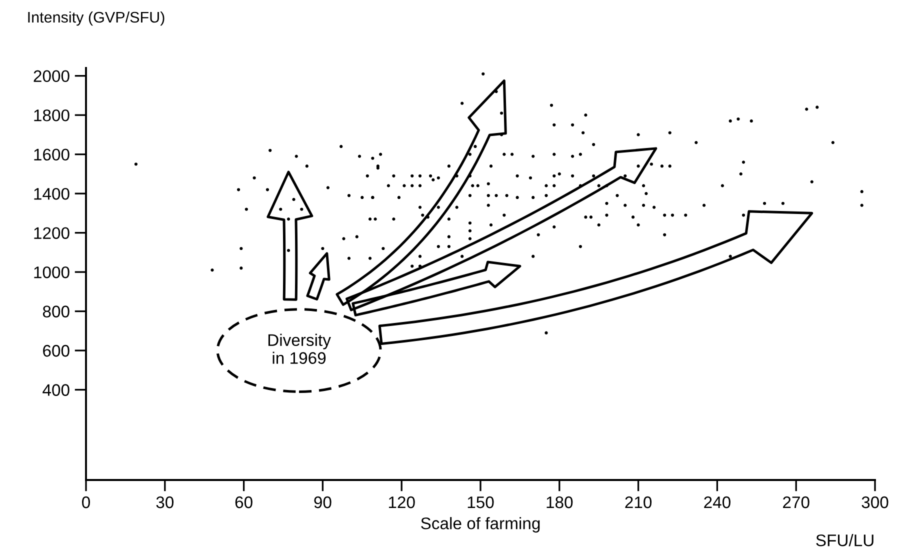 This screenshot has width=901, height=557. I want to click on x-tick-label: 0, so click(86, 502).